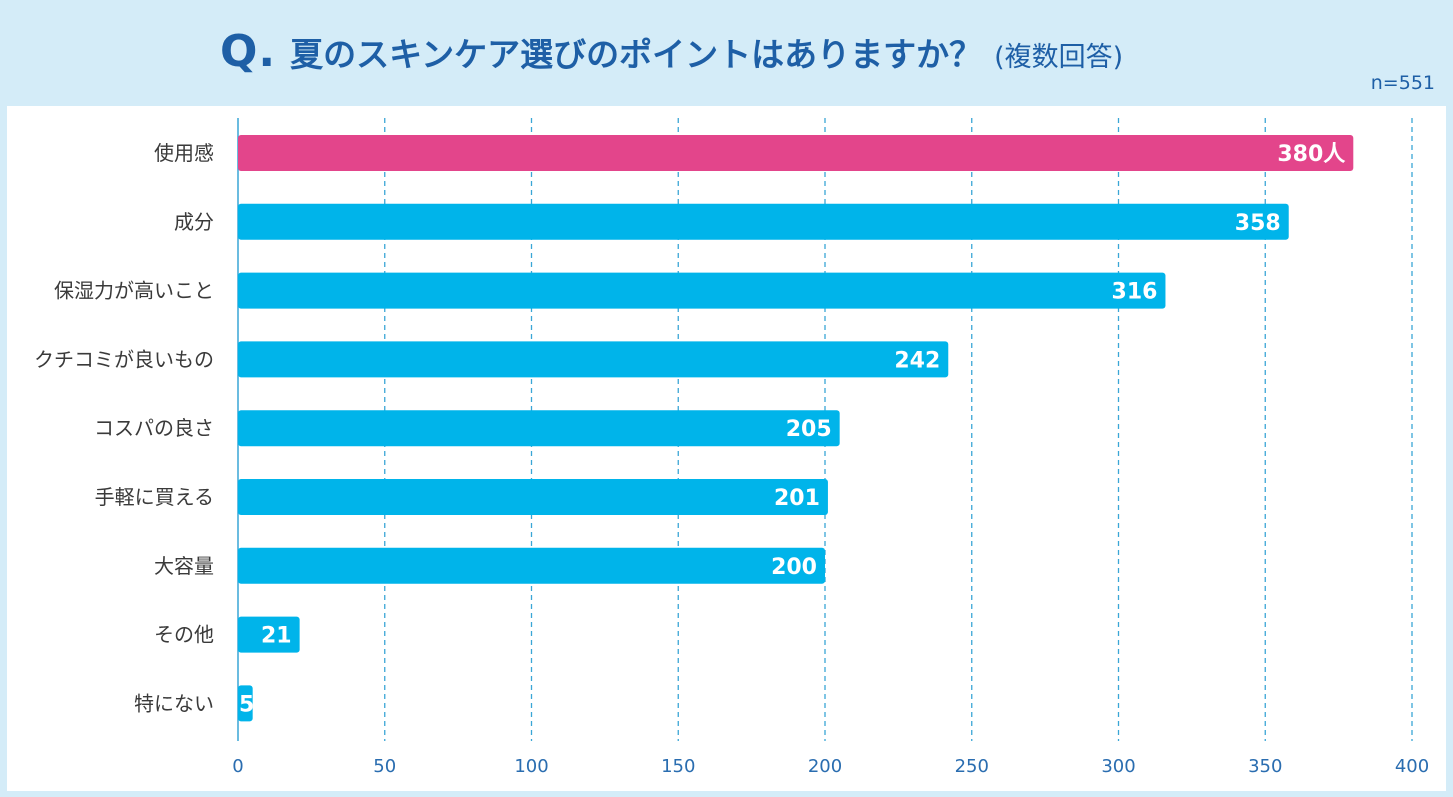  I want to click on category-label: コスパの良さ, so click(154, 428).